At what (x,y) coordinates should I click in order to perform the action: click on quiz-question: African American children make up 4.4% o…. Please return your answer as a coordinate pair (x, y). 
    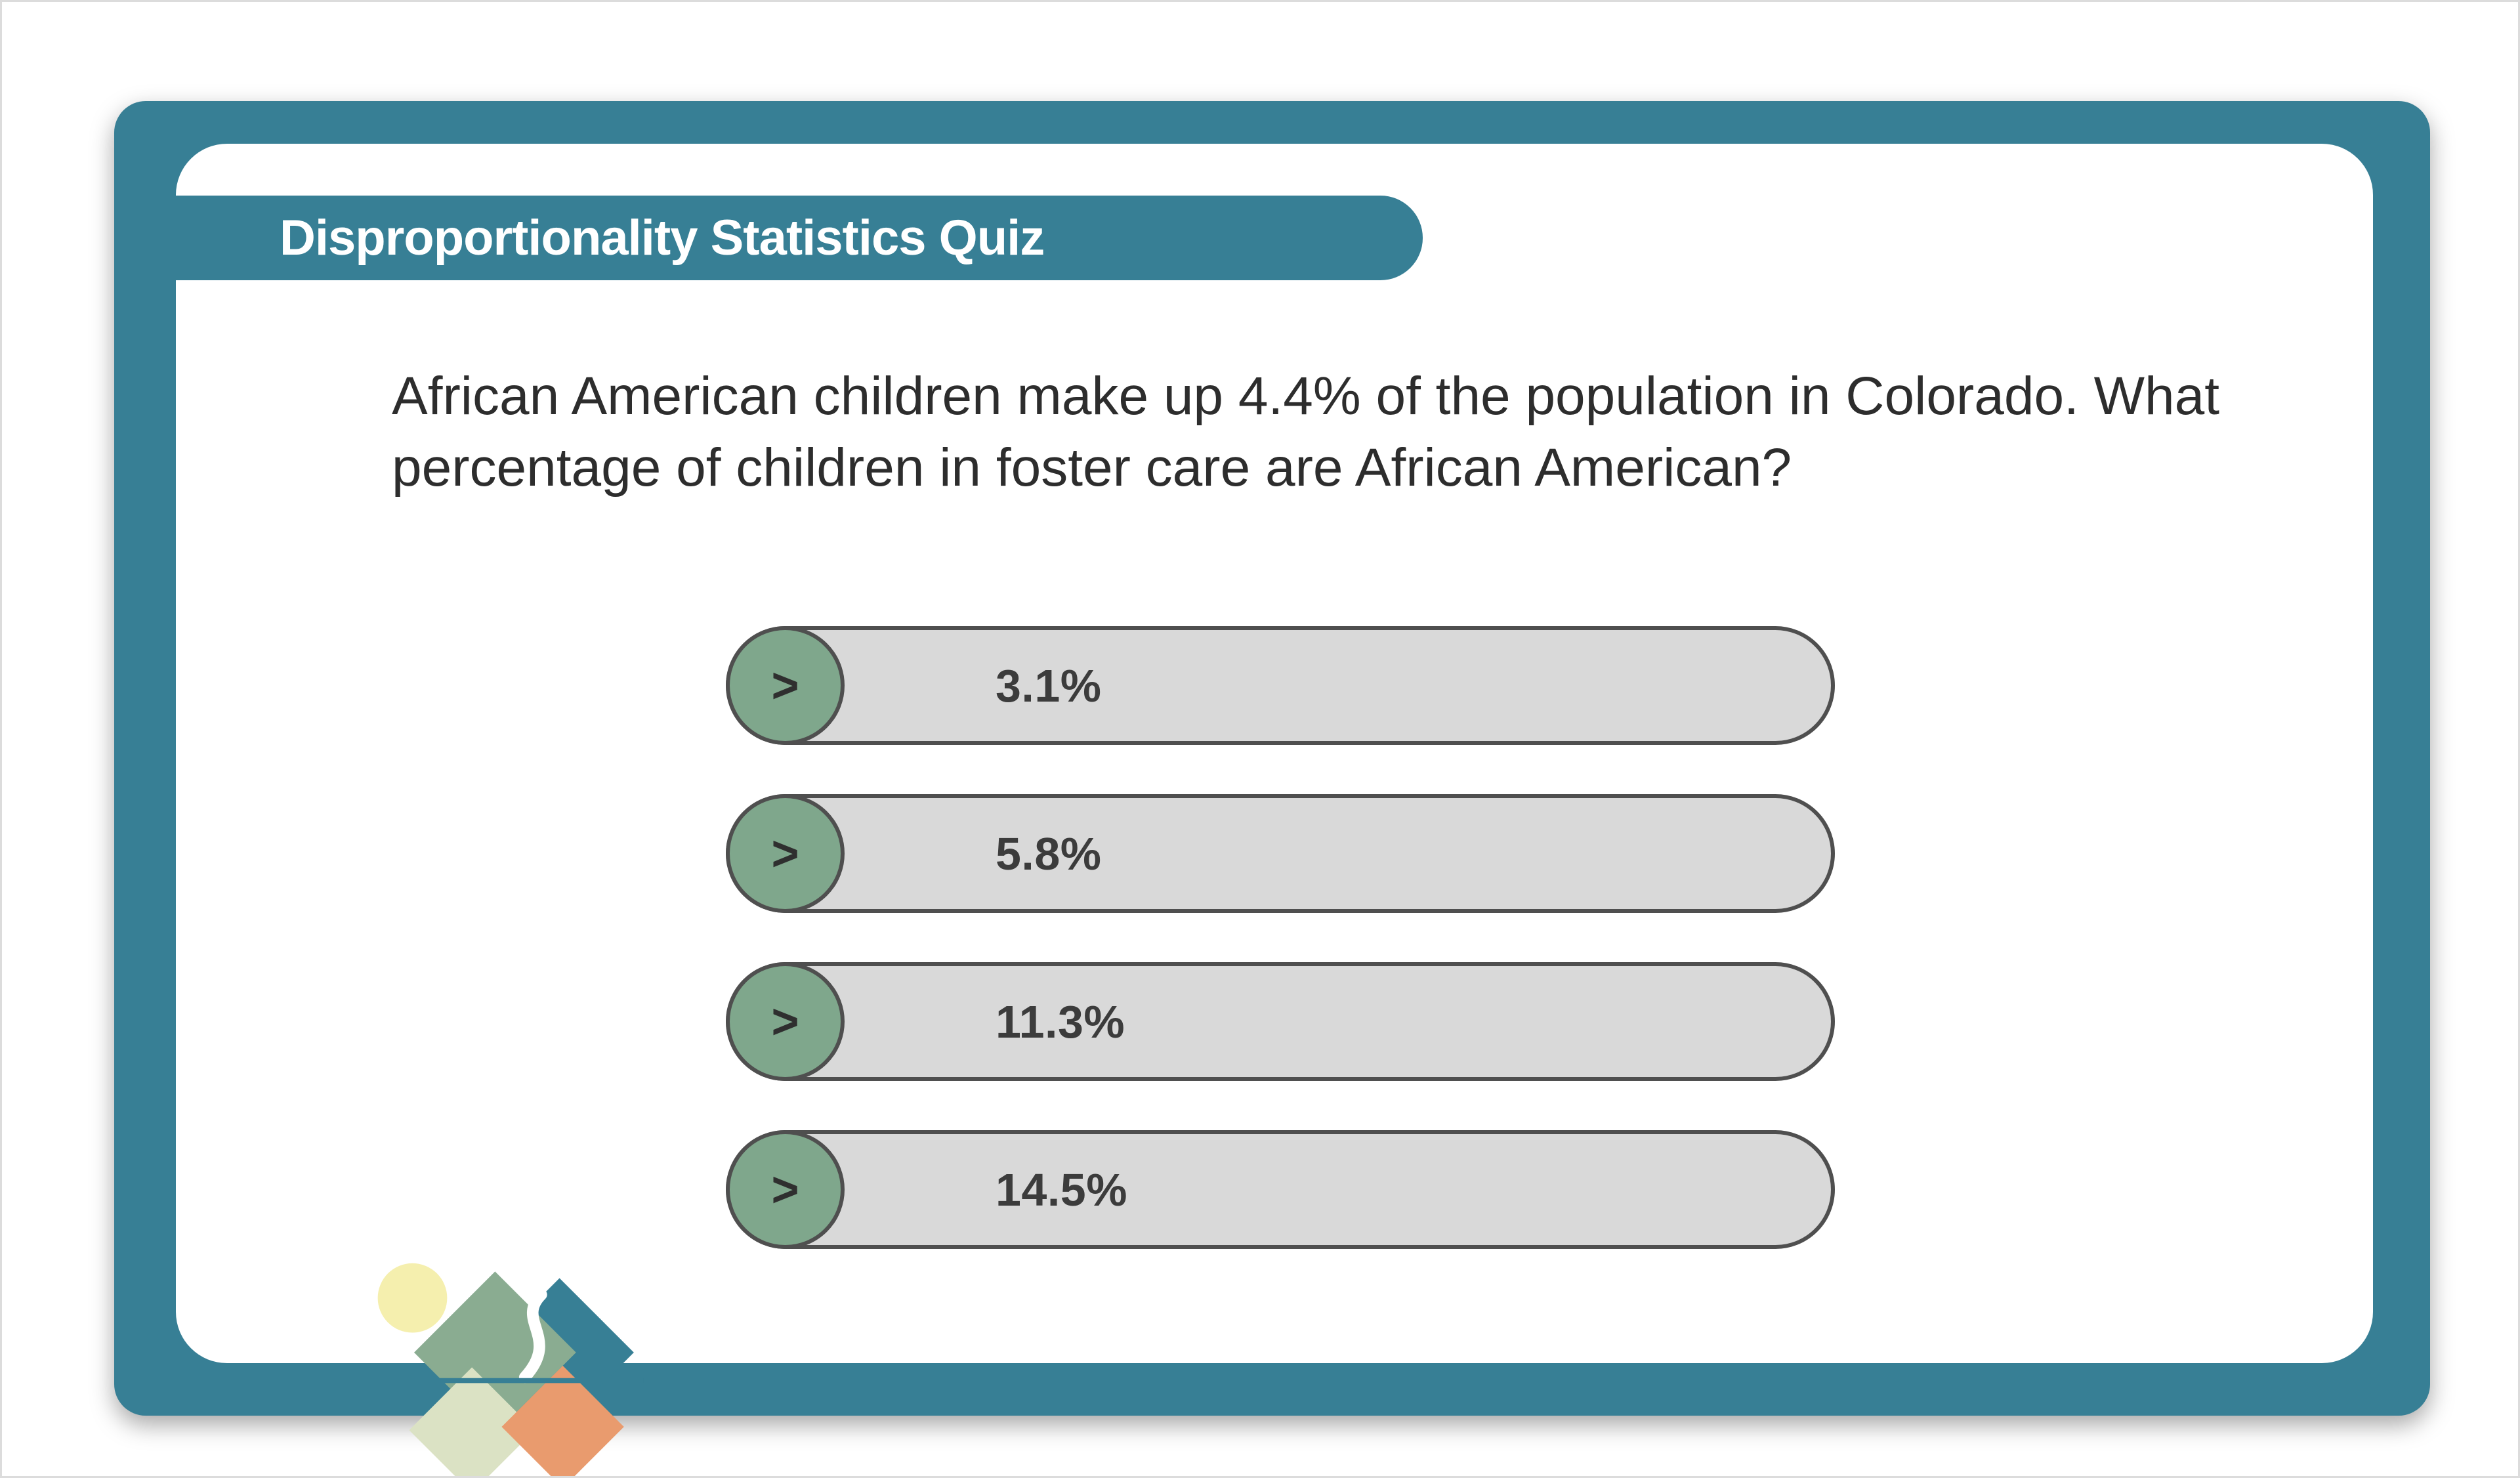
    Looking at the image, I should click on (1305, 432).